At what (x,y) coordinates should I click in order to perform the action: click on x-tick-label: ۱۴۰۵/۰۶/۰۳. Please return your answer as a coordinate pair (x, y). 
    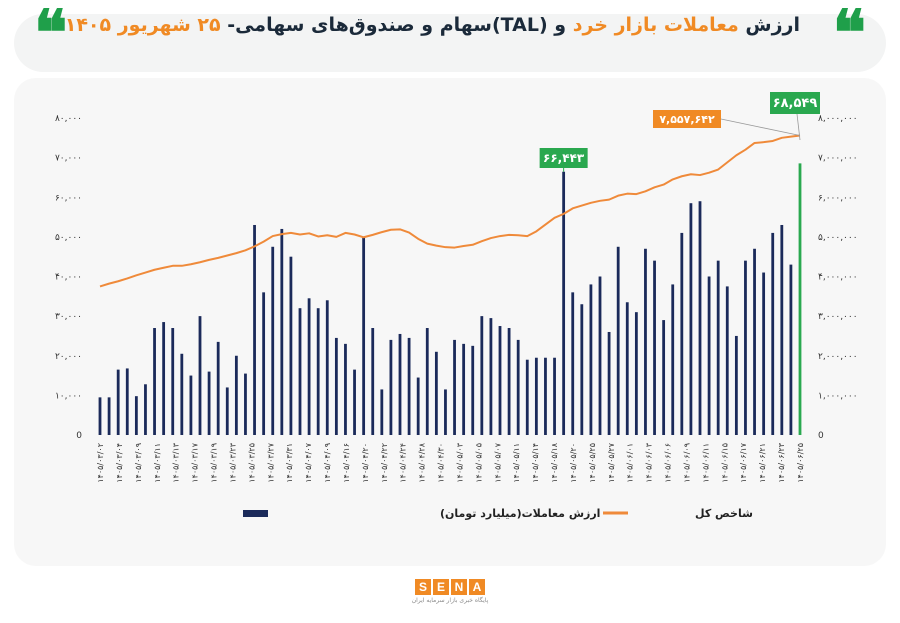
    Looking at the image, I should click on (649, 462).